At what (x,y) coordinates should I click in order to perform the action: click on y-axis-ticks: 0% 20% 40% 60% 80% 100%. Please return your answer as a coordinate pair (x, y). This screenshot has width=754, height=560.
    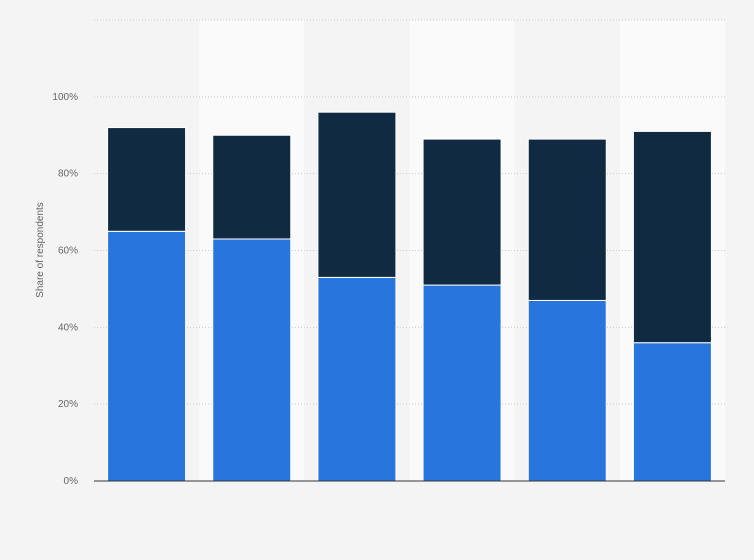
    Looking at the image, I should click on (65, 289).